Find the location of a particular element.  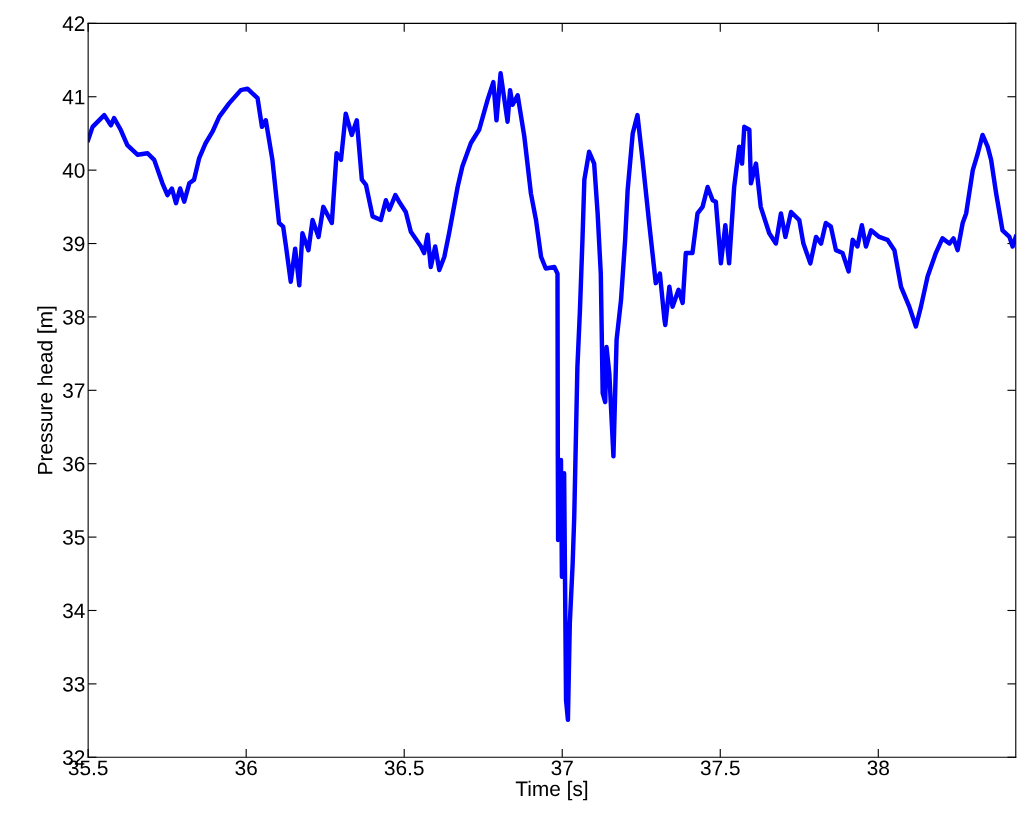

y-tick-label: 34 is located at coordinates (74, 611).